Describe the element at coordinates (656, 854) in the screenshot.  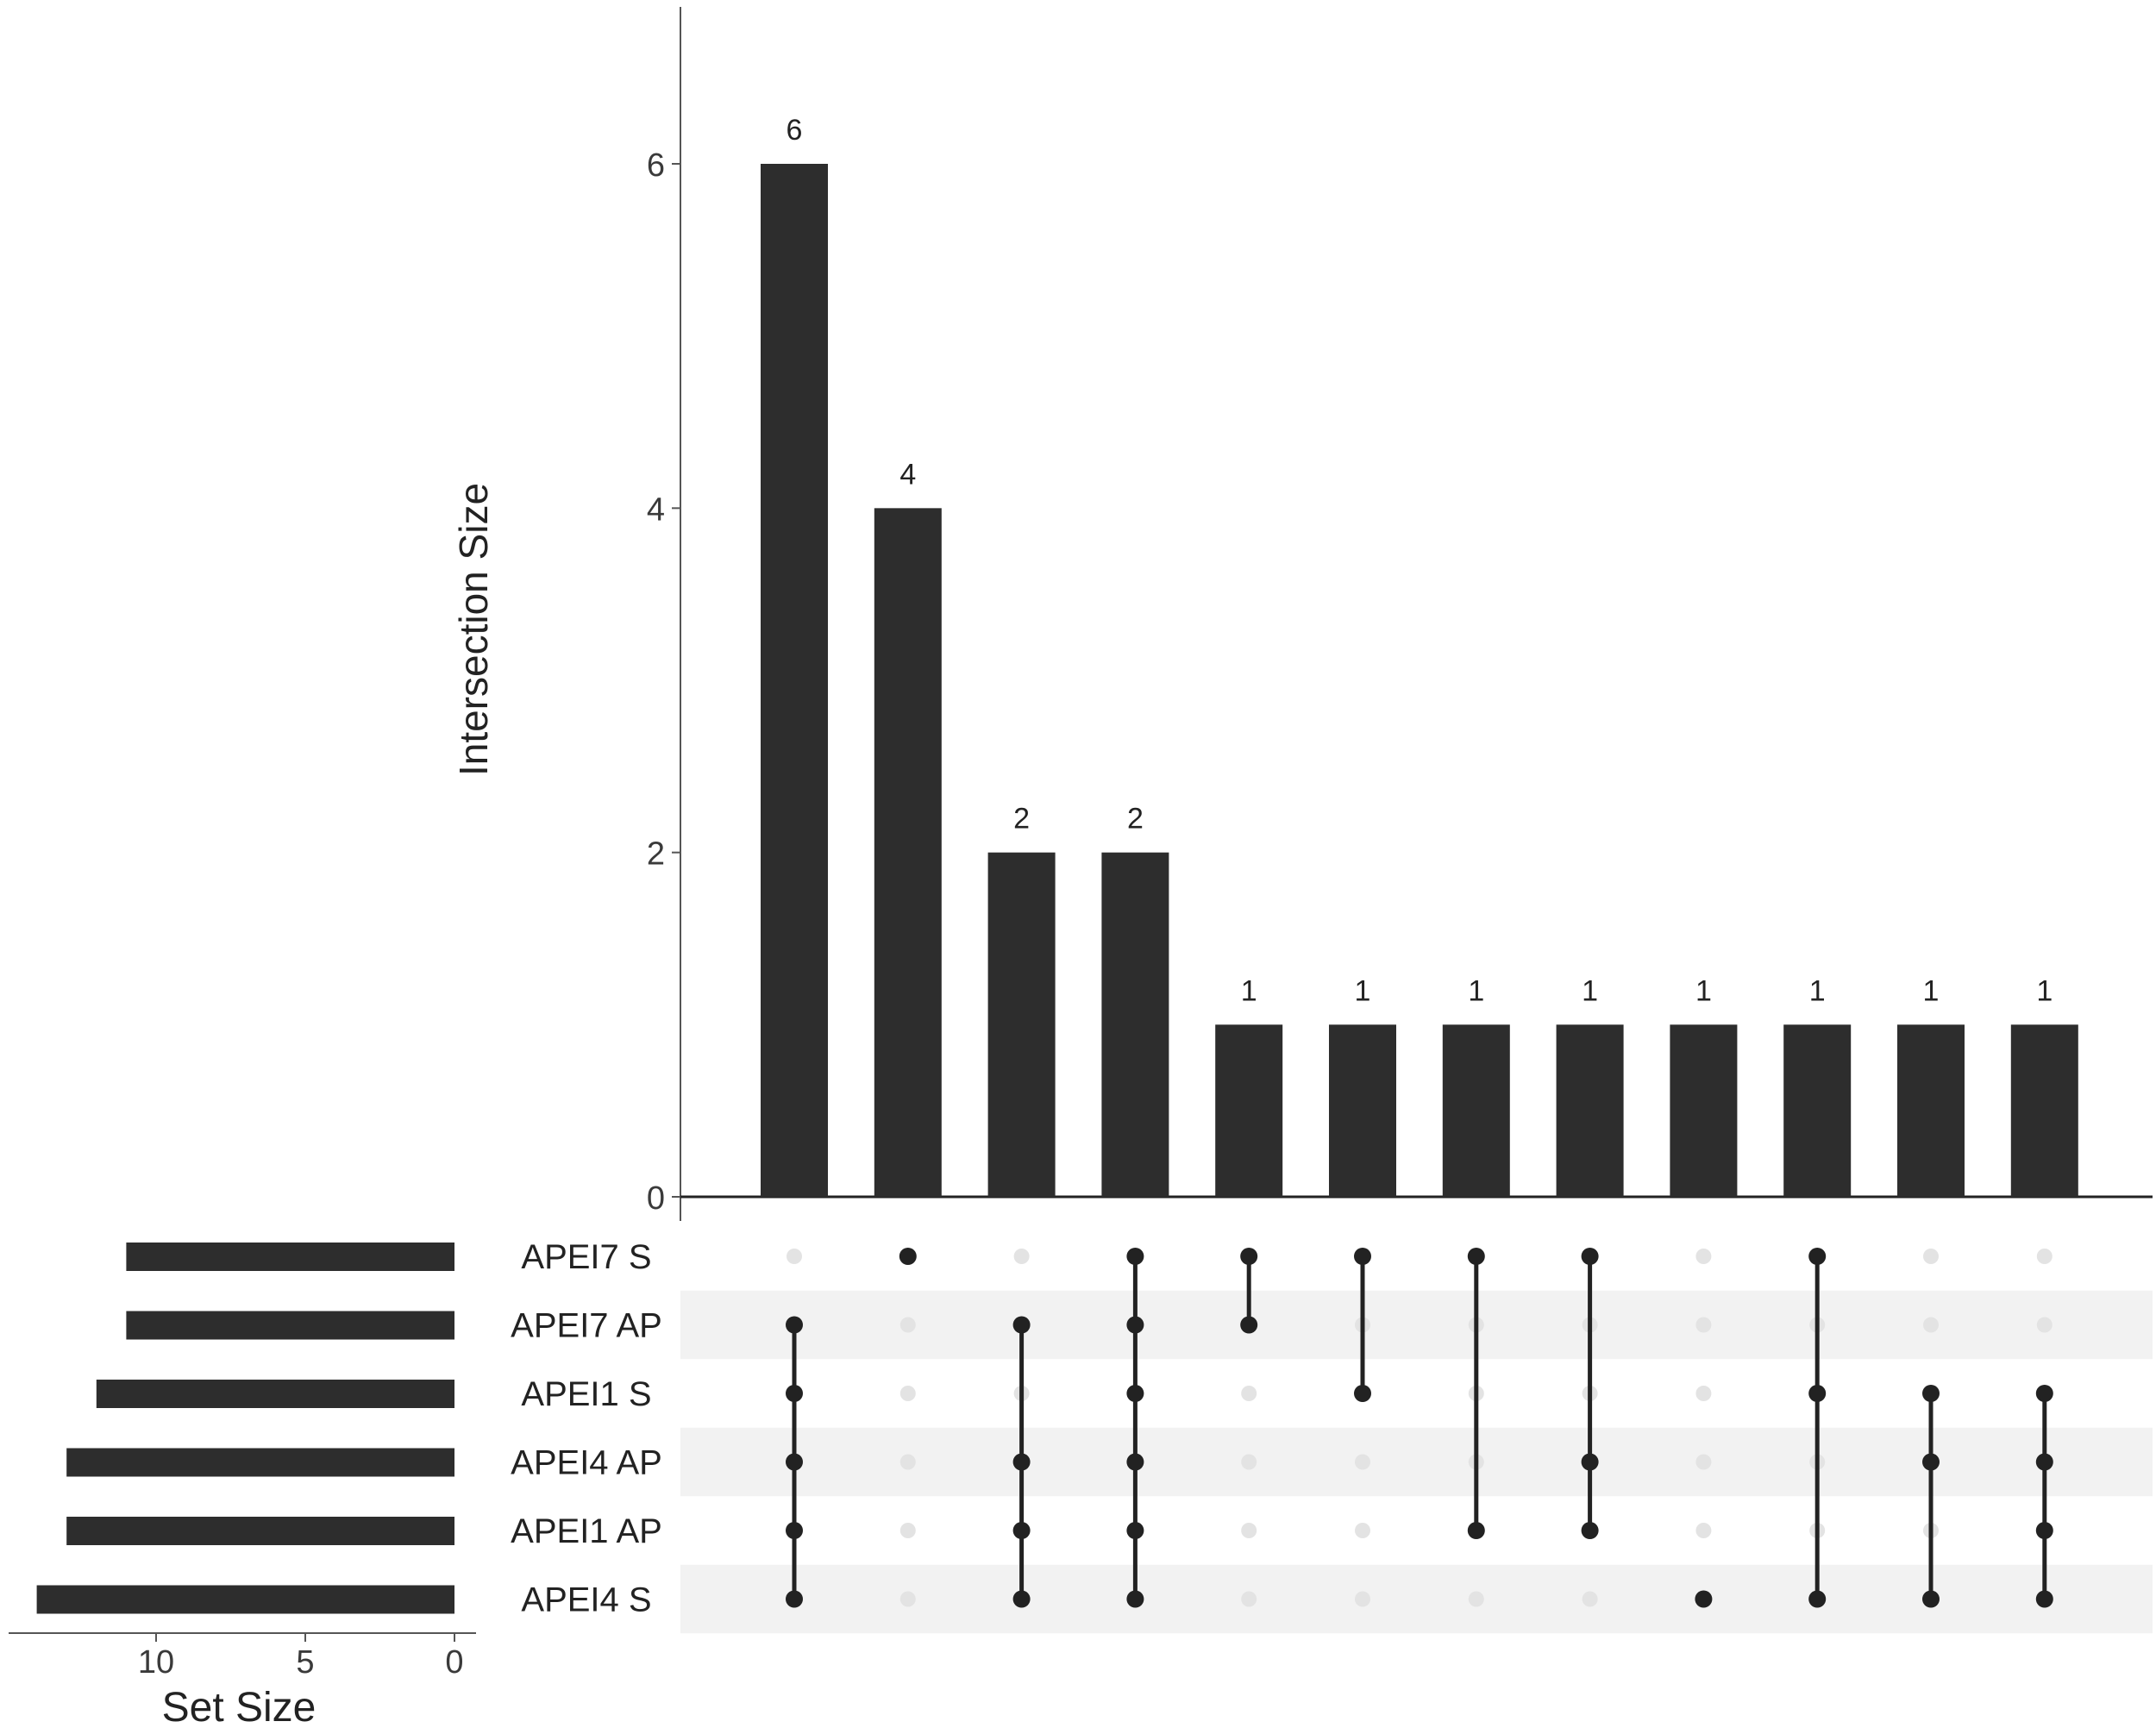
I see `y-tick-label: 2` at that location.